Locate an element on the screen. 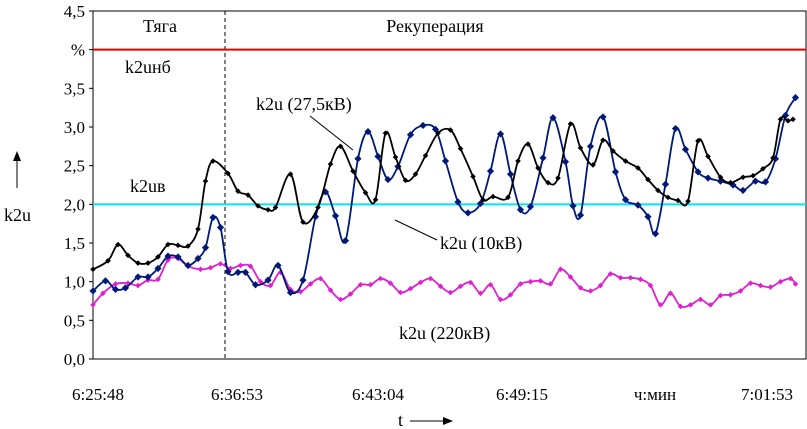  y-tick-label-5: 2,5 is located at coordinates (74, 166).